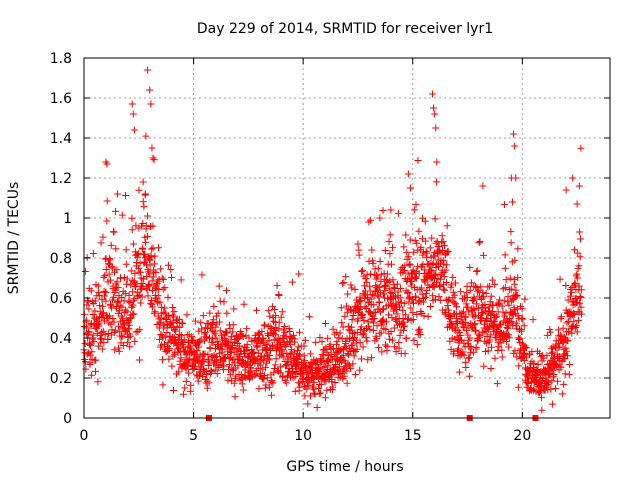 This screenshot has width=640, height=480. Describe the element at coordinates (61, 259) in the screenshot. I see `y-tick-label: 0.8` at that location.